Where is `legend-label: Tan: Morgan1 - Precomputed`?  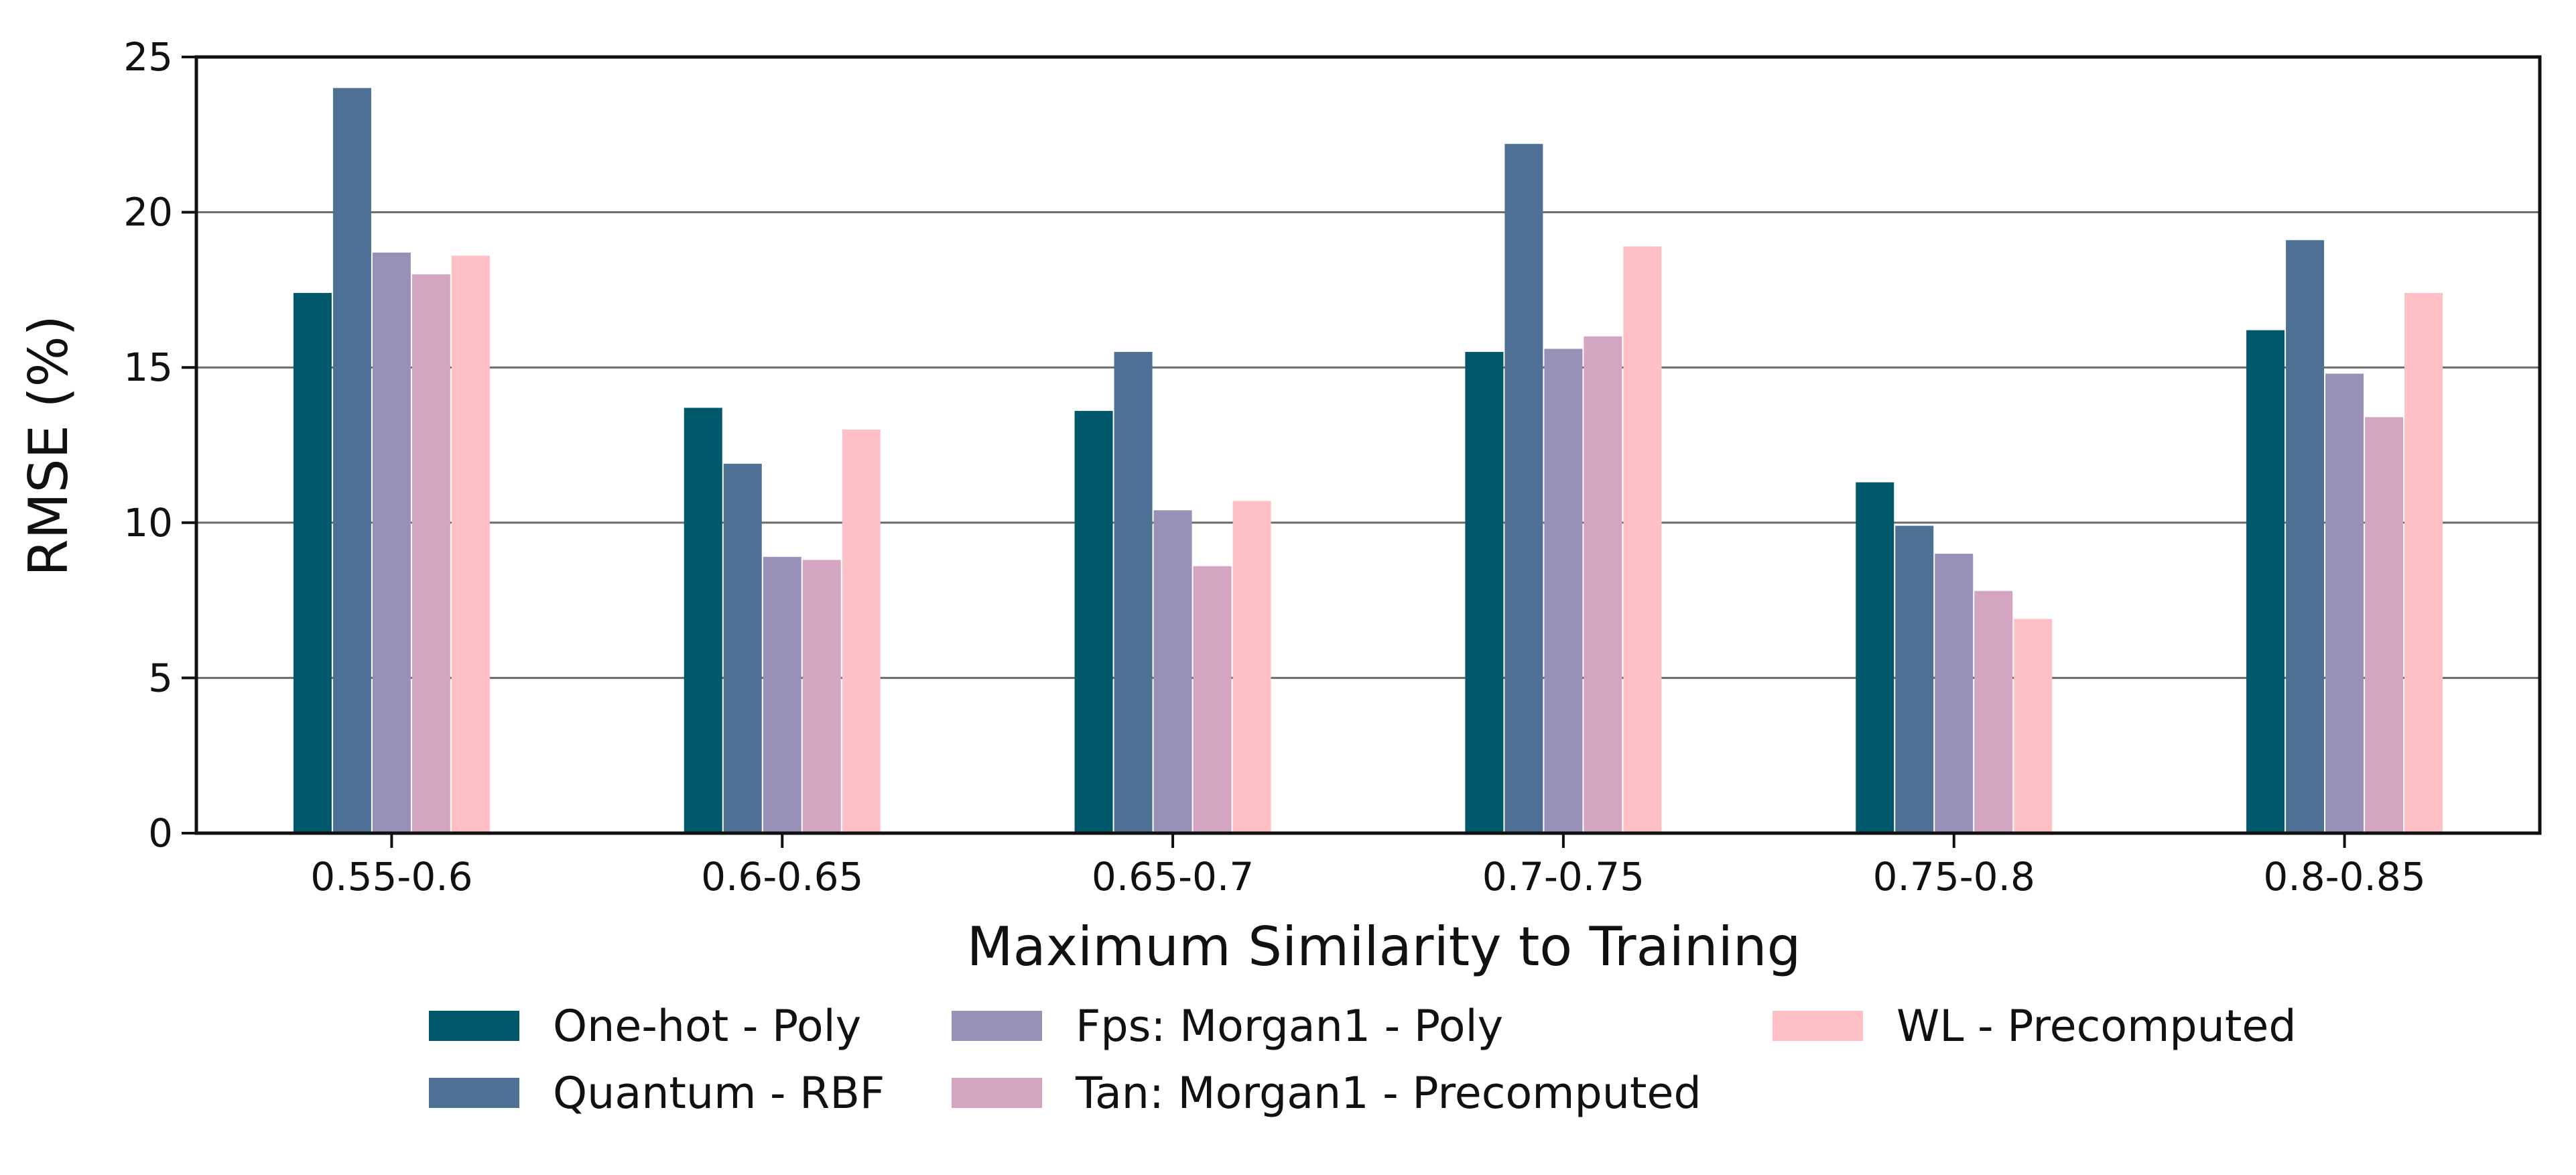
legend-label: Tan: Morgan1 - Precomputed is located at coordinates (1388, 1093).